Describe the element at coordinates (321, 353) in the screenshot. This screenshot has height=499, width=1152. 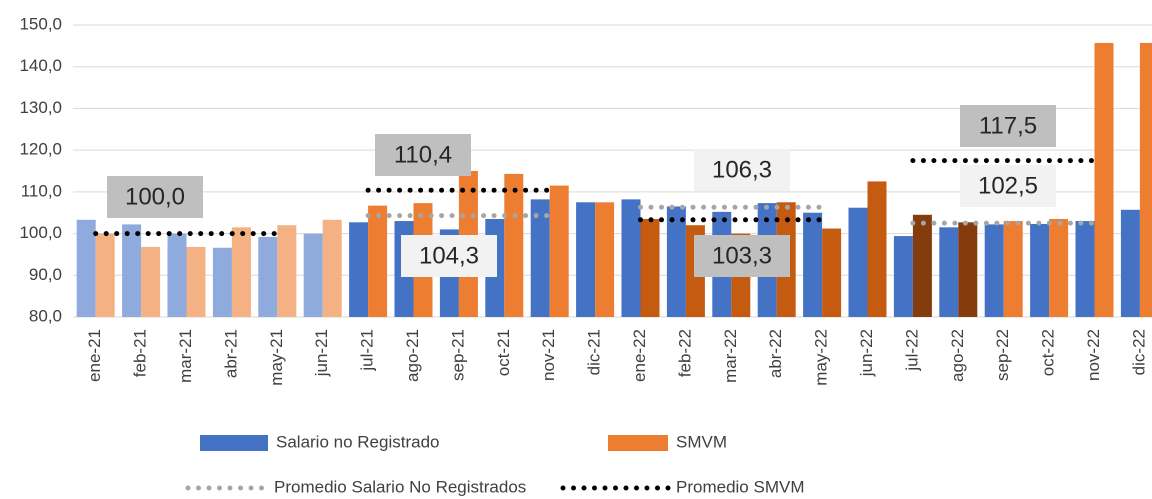
I see `x-tick-label: jun-21` at that location.